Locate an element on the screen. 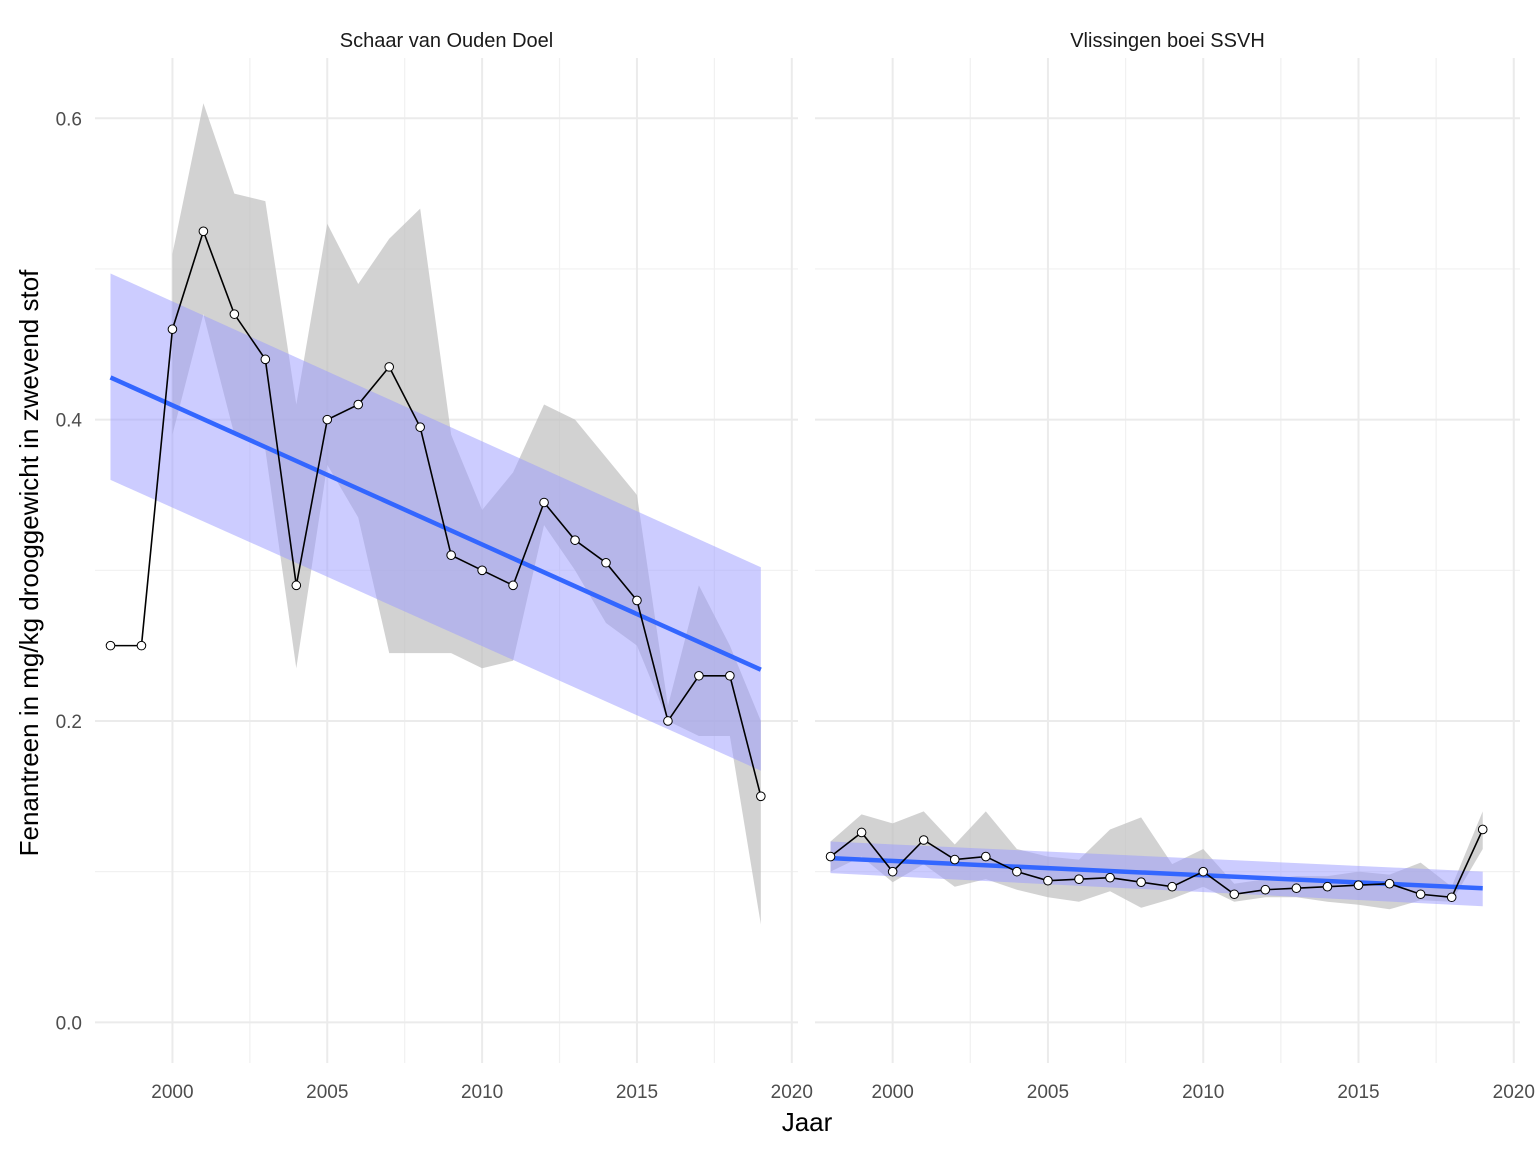  series-line is located at coordinates (1157, 864).